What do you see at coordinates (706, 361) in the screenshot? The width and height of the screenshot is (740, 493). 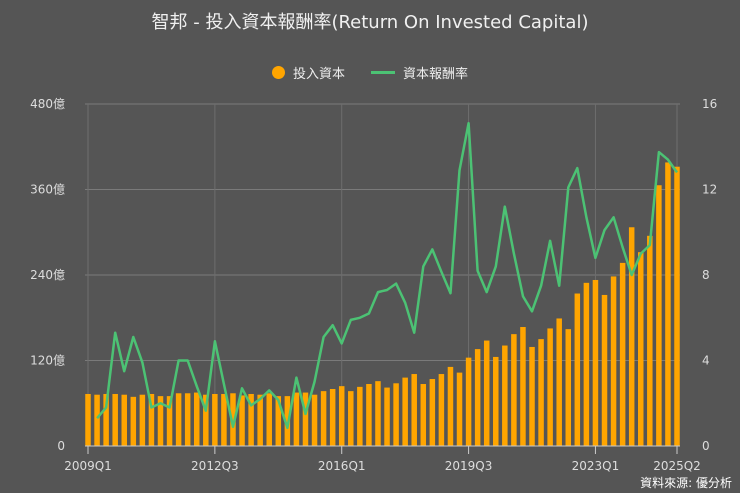 I see `right-axis-tick-label: 4` at bounding box center [706, 361].